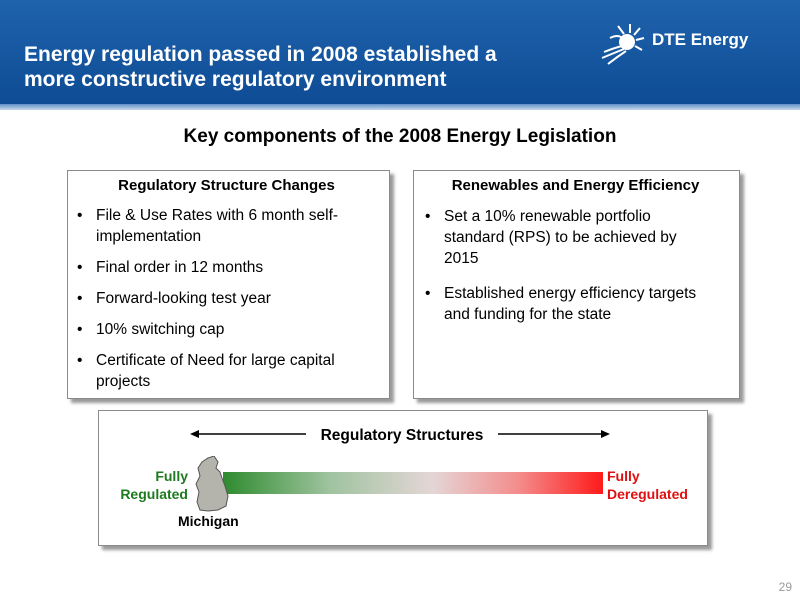 This screenshot has height=600, width=800. What do you see at coordinates (180, 267) in the screenshot?
I see `list-item-text: Final order in 12 months` at bounding box center [180, 267].